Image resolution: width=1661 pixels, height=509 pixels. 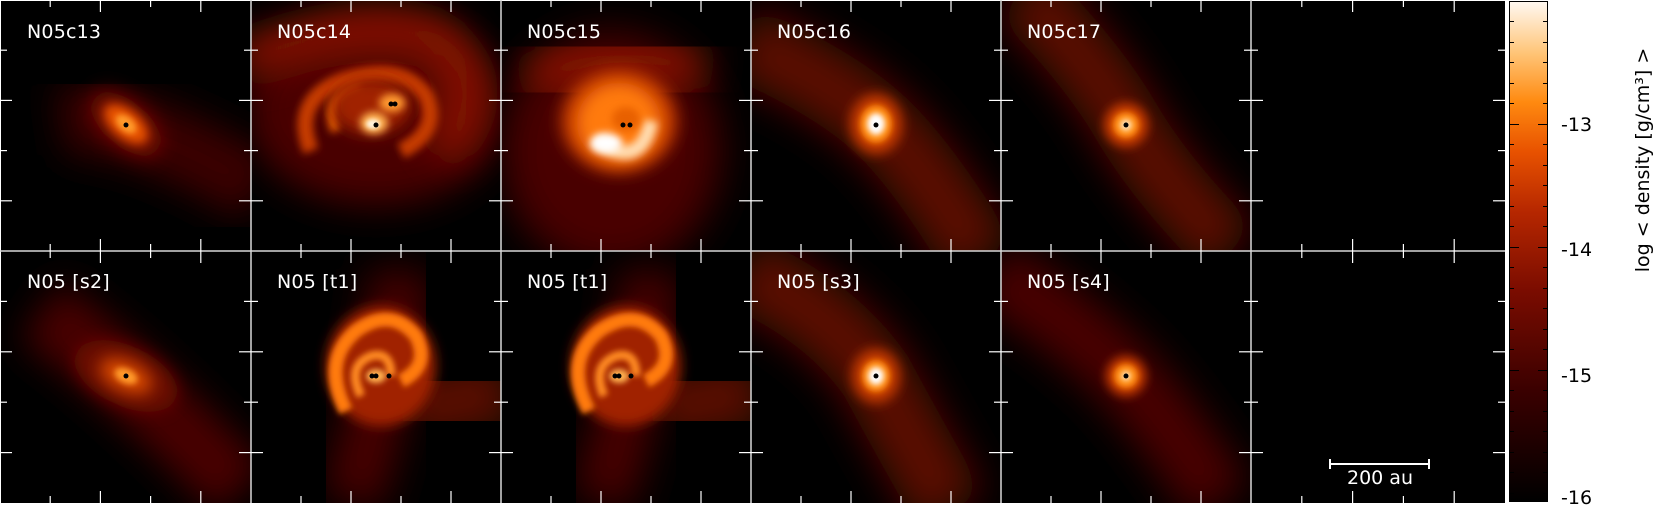 What do you see at coordinates (64, 32) in the screenshot?
I see `panel-label: N05c13` at bounding box center [64, 32].